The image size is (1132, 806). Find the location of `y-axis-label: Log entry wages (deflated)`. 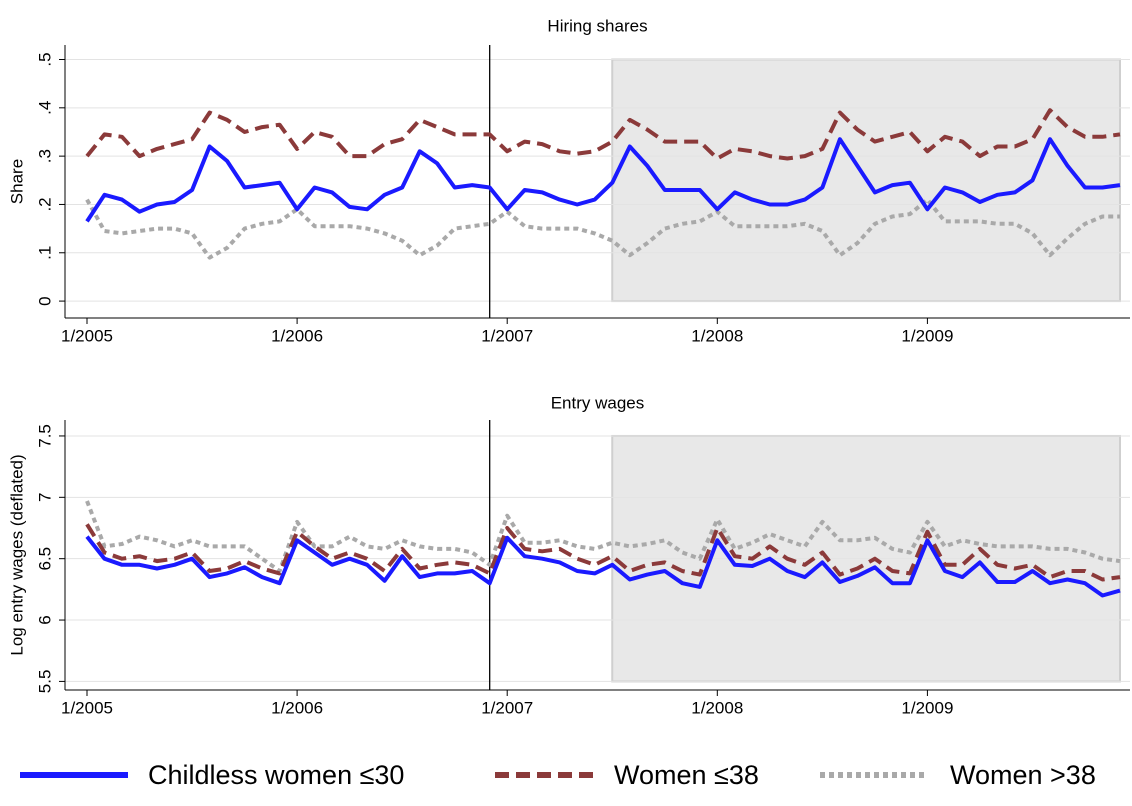

y-axis-label: Log entry wages (deflated) is located at coordinates (16, 554).